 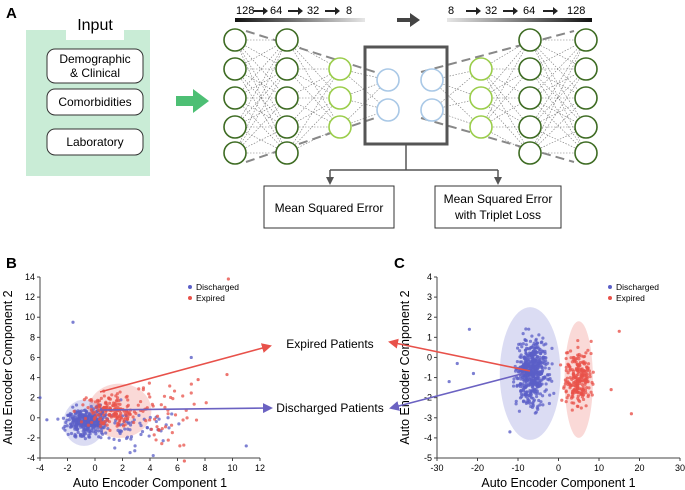 What do you see at coordinates (260, 468) in the screenshot?
I see `x-tick-label: 12` at bounding box center [260, 468].